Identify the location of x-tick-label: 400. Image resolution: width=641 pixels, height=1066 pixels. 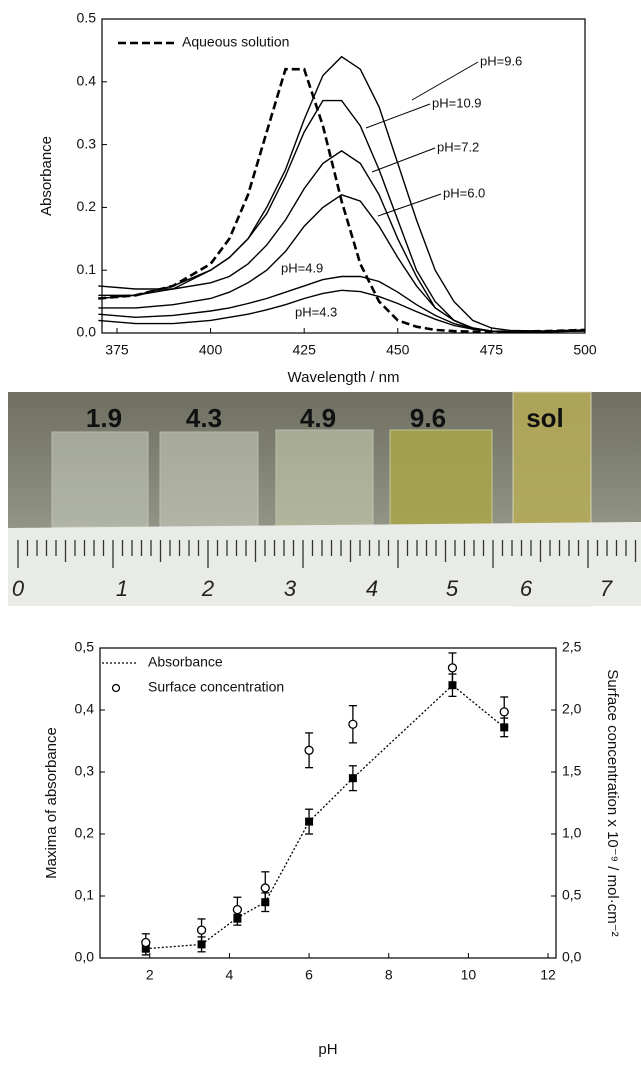
(211, 350).